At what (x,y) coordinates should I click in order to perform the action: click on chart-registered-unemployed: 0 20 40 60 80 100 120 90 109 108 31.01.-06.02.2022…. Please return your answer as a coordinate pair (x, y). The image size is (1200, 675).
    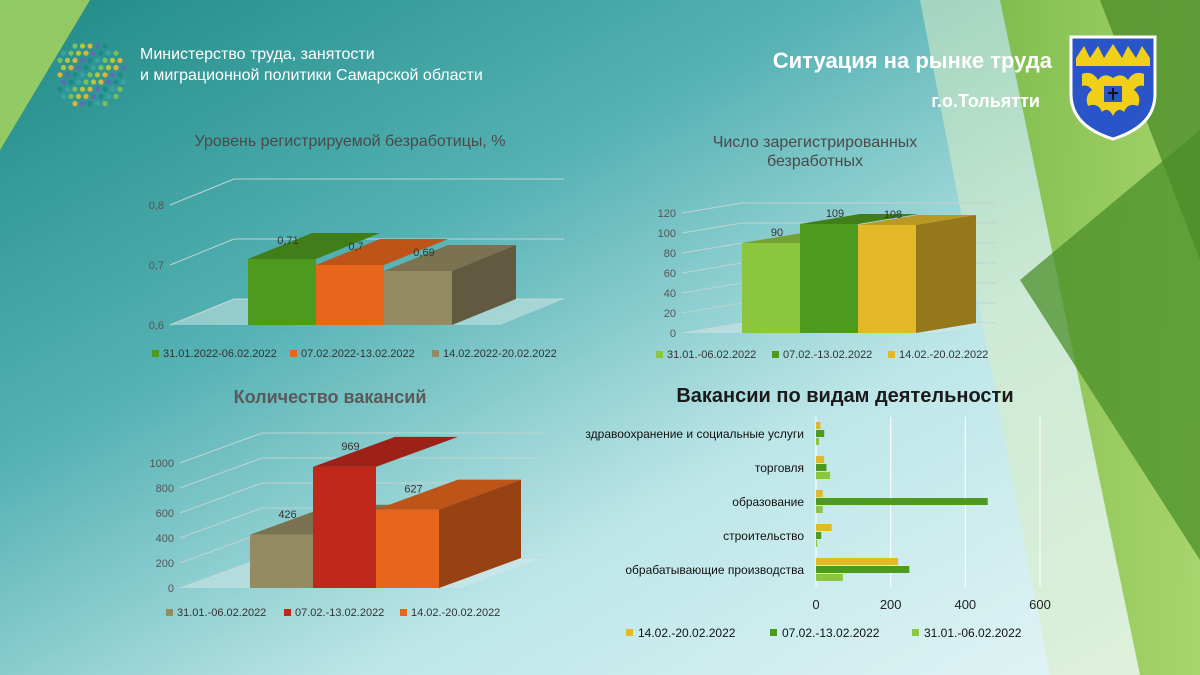
    Looking at the image, I should click on (826, 281).